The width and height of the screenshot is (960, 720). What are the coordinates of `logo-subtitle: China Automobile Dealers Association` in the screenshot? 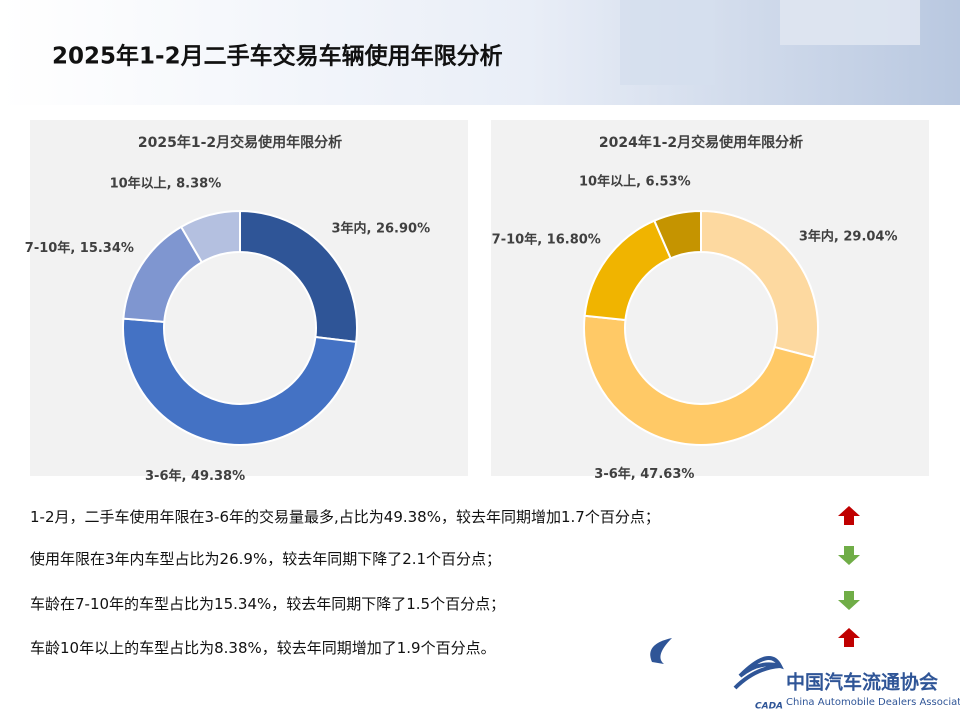 It's located at (873, 702).